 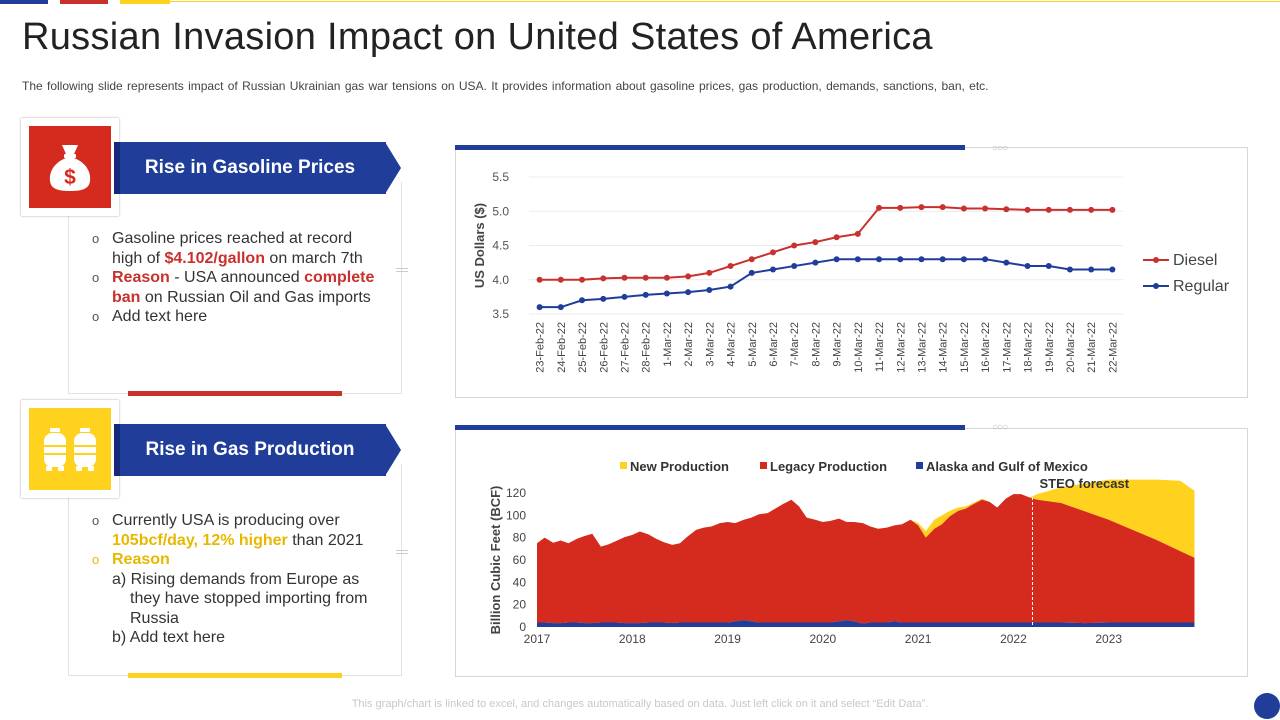 I want to click on top-bar-yellow, so click(x=145, y=2).